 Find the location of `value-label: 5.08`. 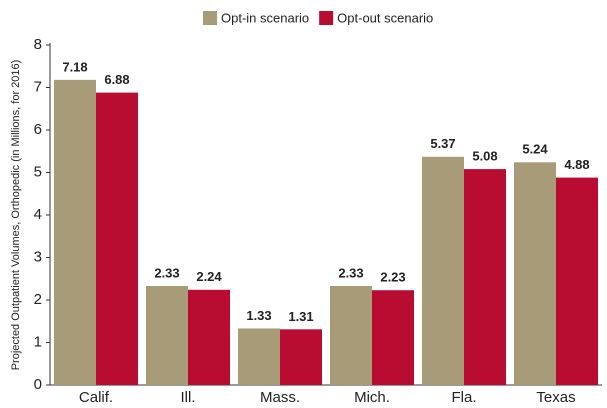

value-label: 5.08 is located at coordinates (484, 156).